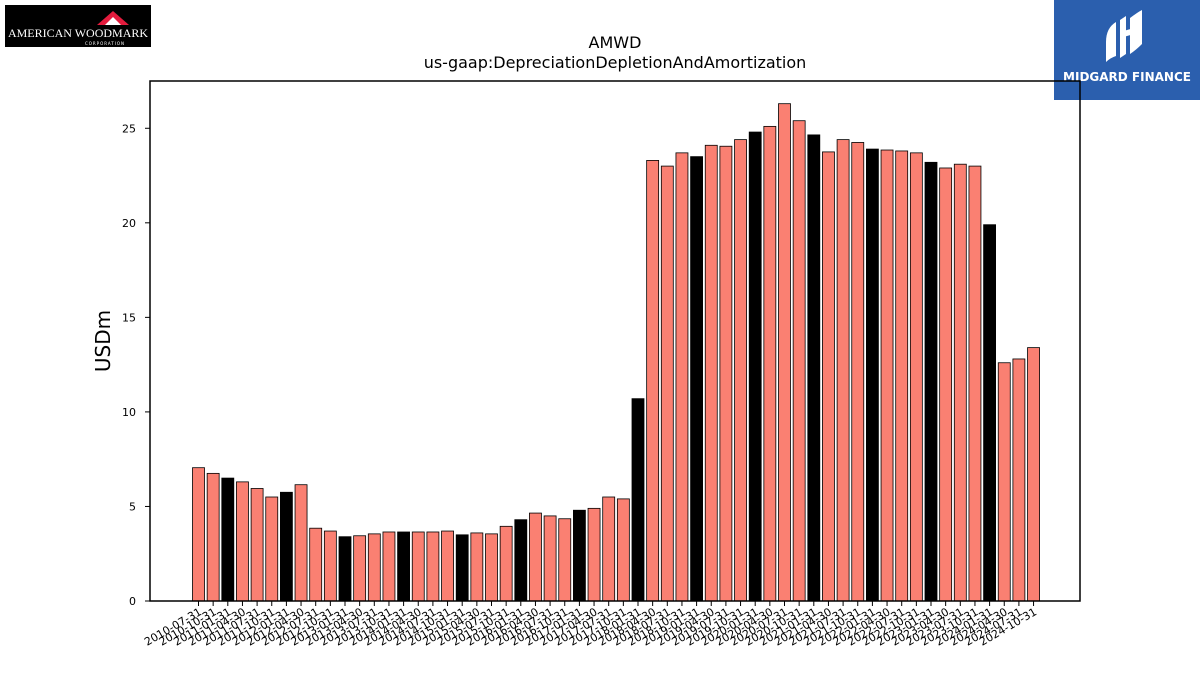  I want to click on y-tick-label: 10, so click(129, 412).